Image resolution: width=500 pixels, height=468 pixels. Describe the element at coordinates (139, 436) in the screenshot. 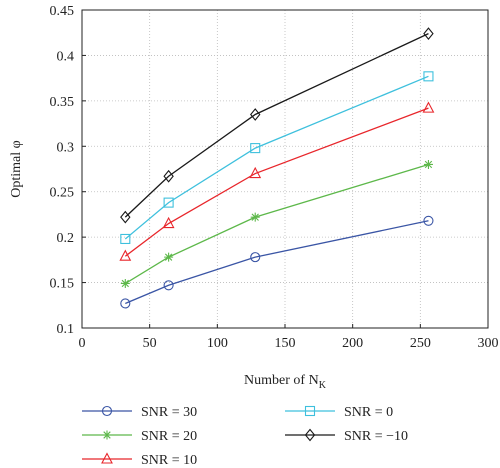

I see `legend-item: SNR = 20` at that location.